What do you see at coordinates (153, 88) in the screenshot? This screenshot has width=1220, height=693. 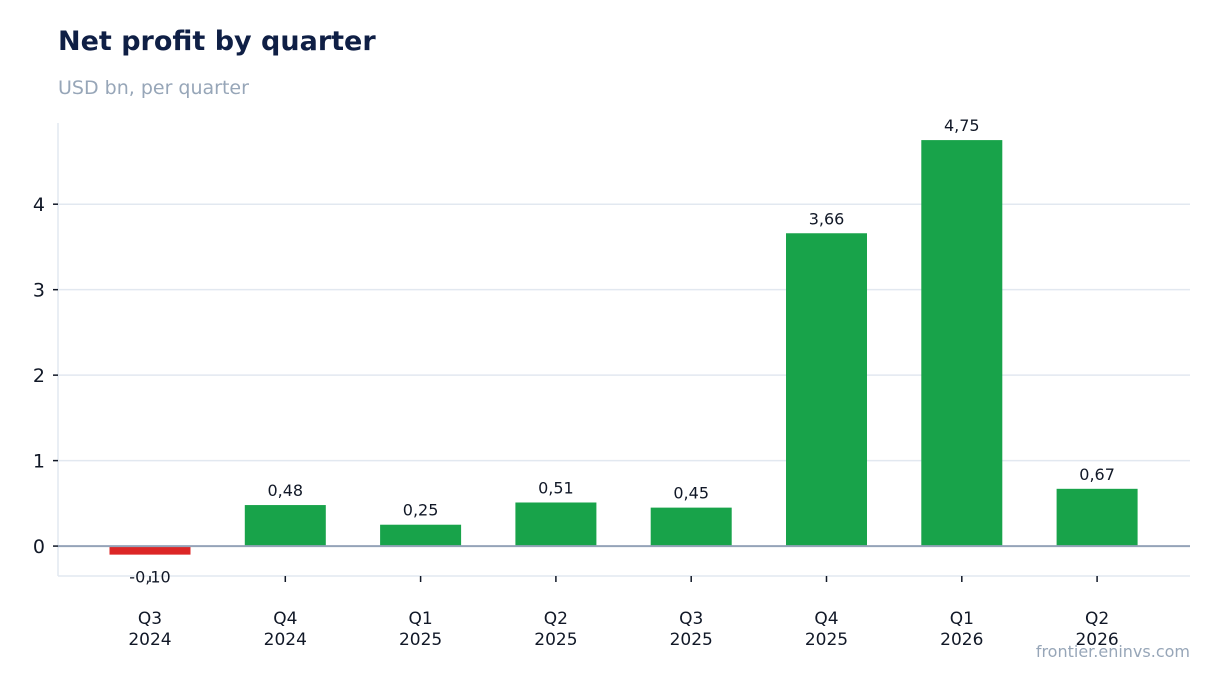 I see `chart-subtitle: USD bn, per quarter` at bounding box center [153, 88].